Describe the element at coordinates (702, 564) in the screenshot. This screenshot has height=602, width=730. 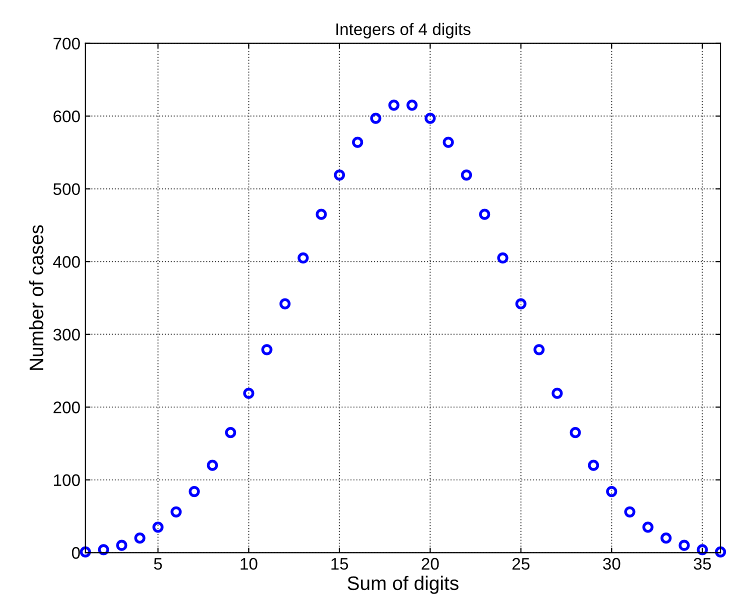
I see `x-tick-label: 35` at that location.